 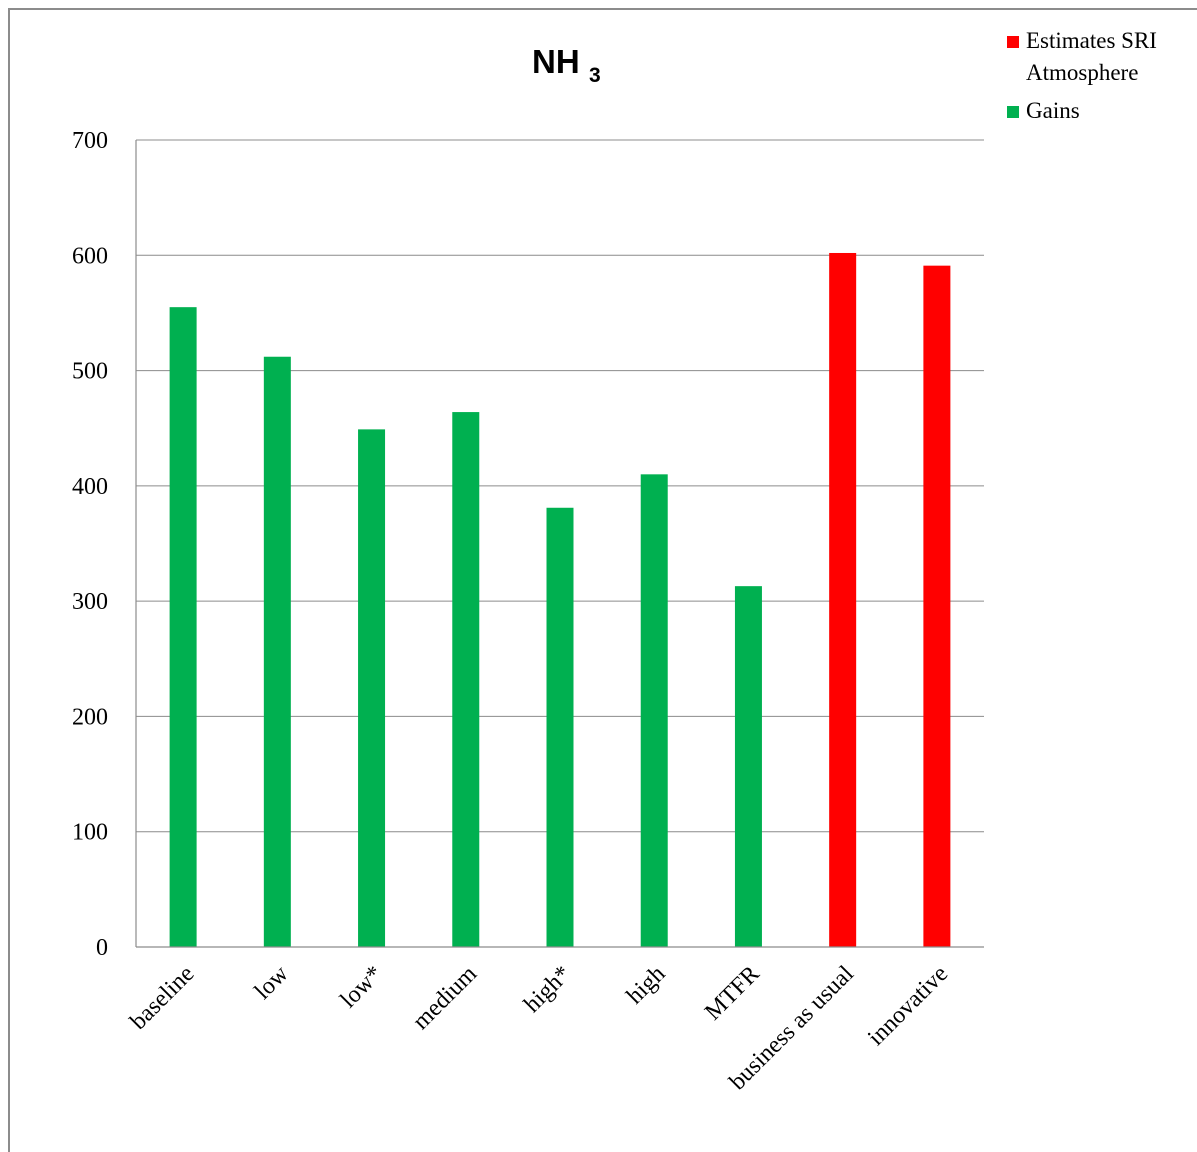 I want to click on y-tick-label: 0, so click(x=102, y=948).